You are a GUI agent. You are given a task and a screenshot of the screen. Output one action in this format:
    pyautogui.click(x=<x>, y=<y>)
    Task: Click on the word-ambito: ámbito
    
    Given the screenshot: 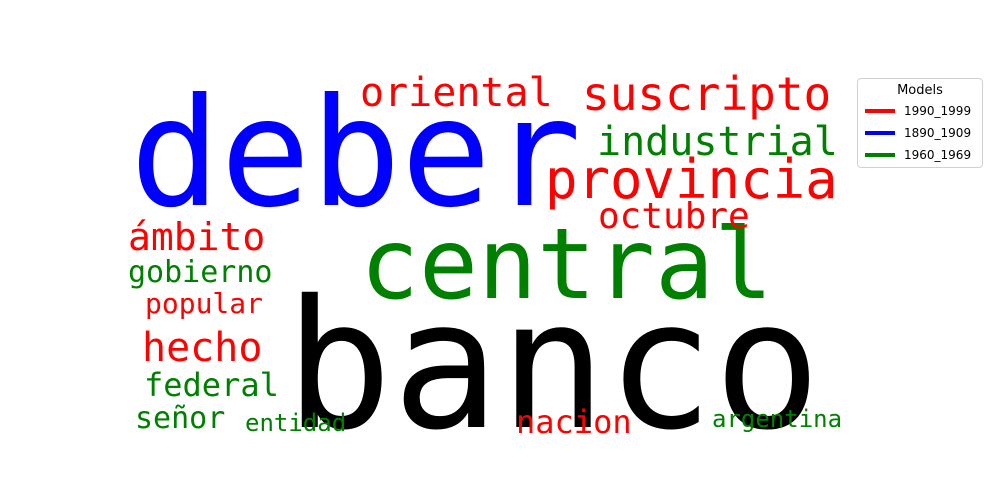 What is the action you would take?
    pyautogui.click(x=196, y=237)
    